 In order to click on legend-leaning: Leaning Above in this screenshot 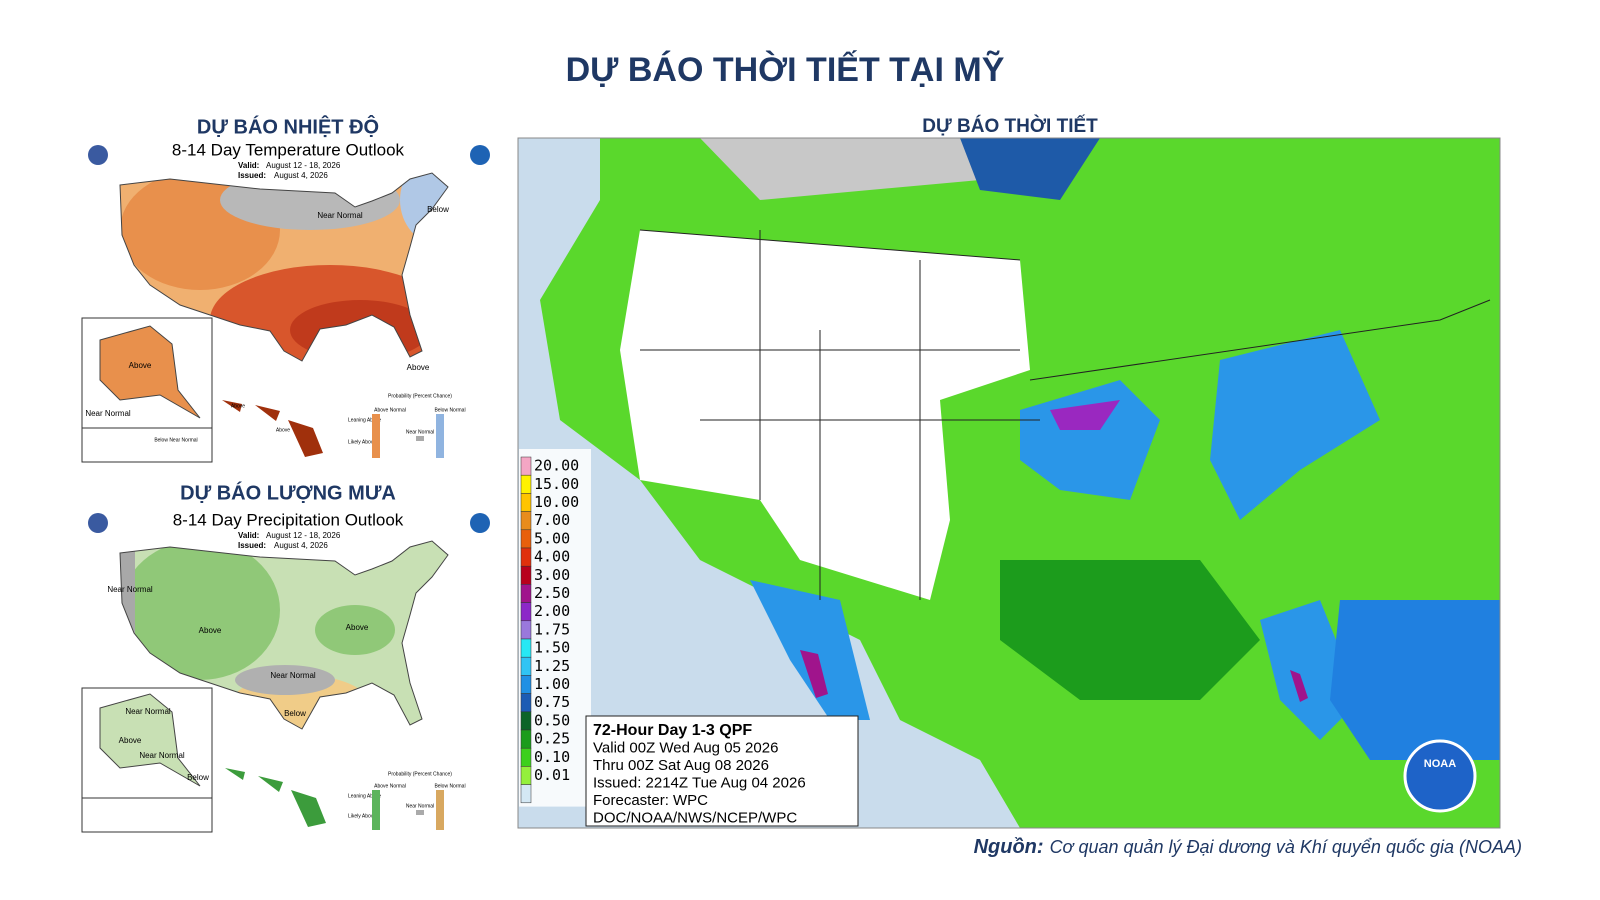, I will do `click(364, 796)`.